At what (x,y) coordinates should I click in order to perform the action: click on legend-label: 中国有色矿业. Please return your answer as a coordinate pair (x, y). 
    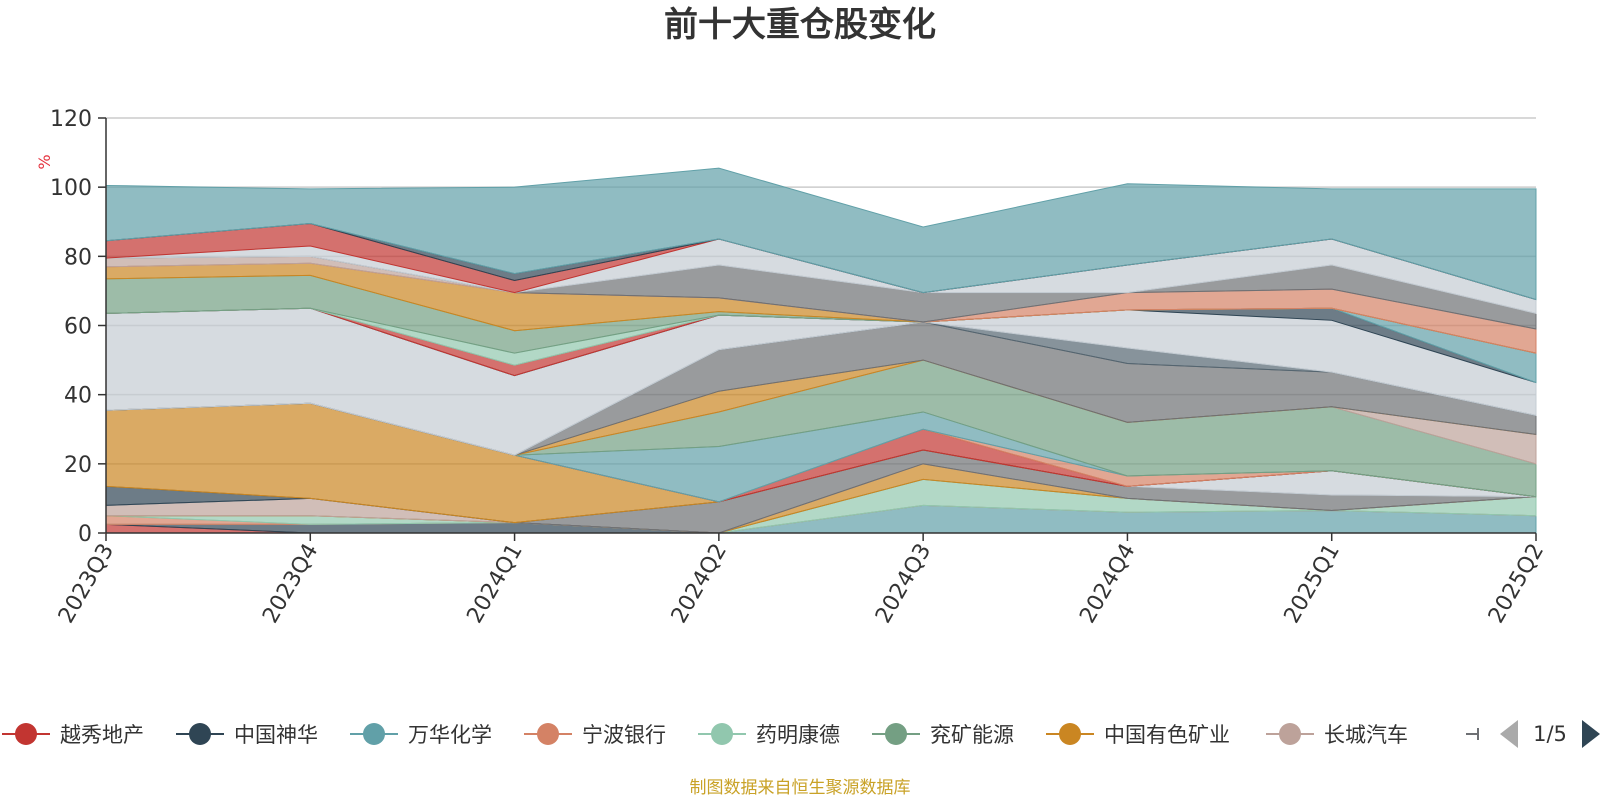
    Looking at the image, I should click on (1167, 735).